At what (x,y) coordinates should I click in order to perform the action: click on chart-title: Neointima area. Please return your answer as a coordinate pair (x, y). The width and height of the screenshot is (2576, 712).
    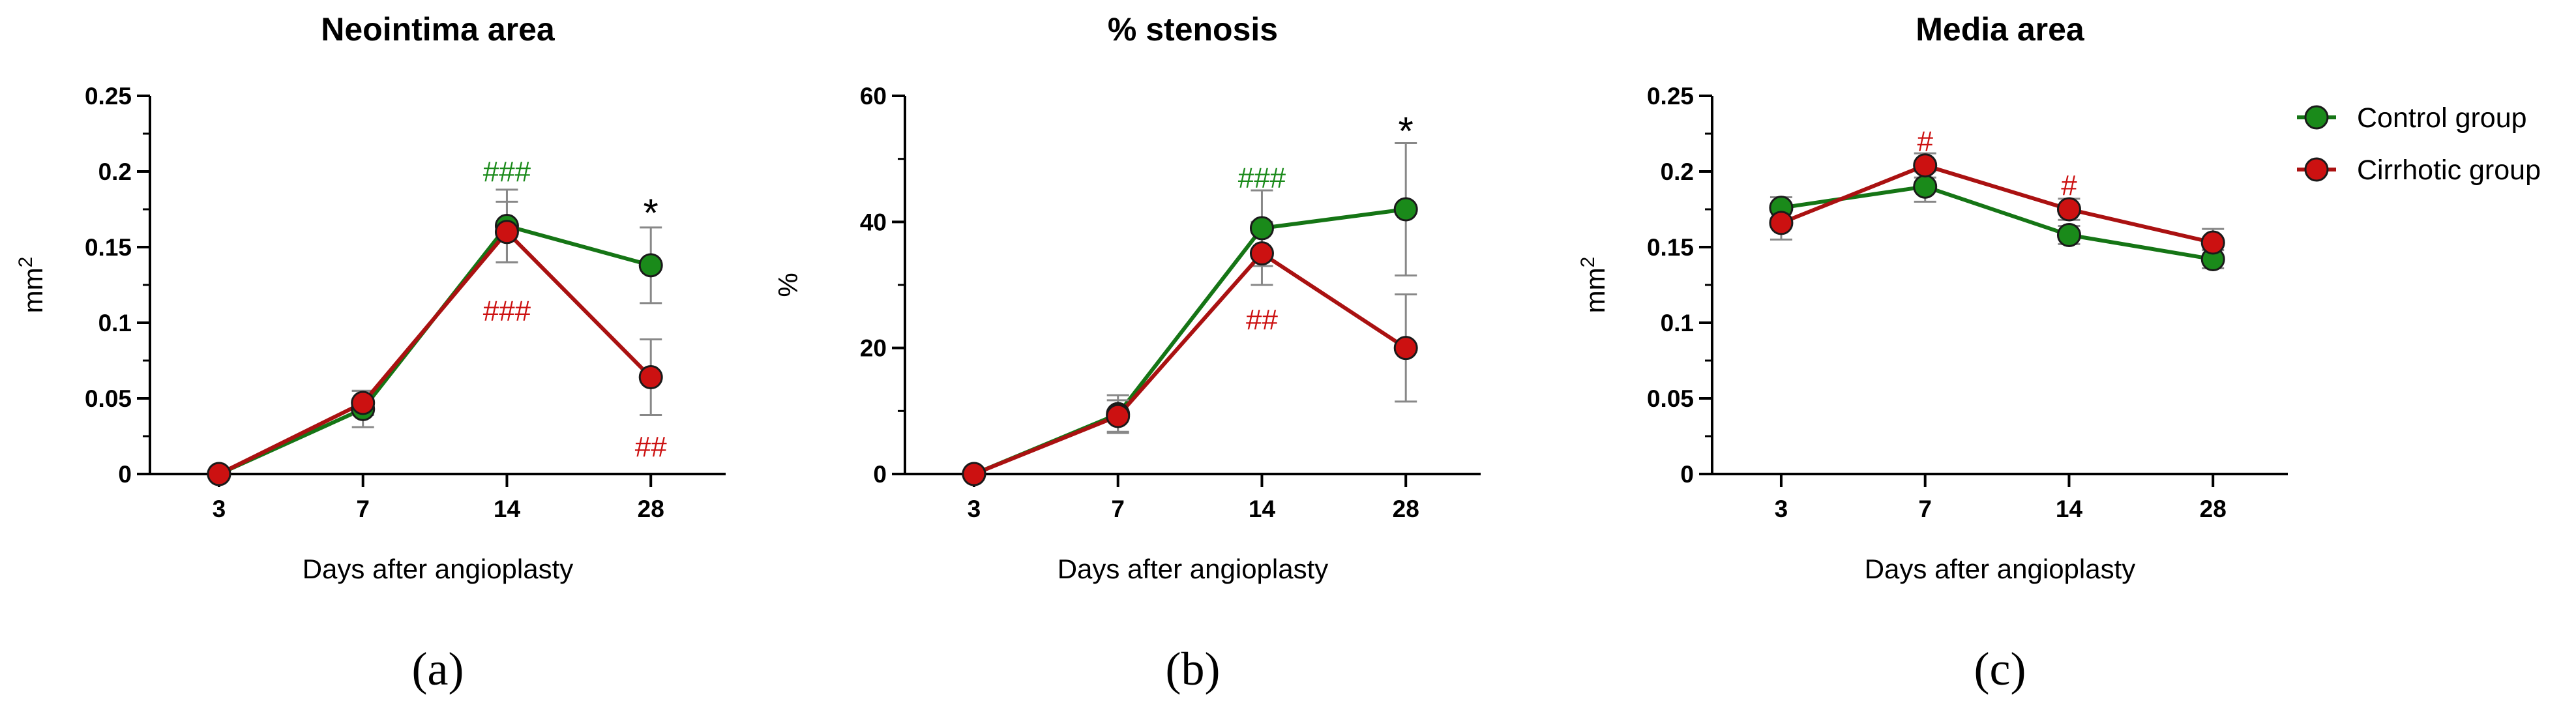
    Looking at the image, I should click on (438, 29).